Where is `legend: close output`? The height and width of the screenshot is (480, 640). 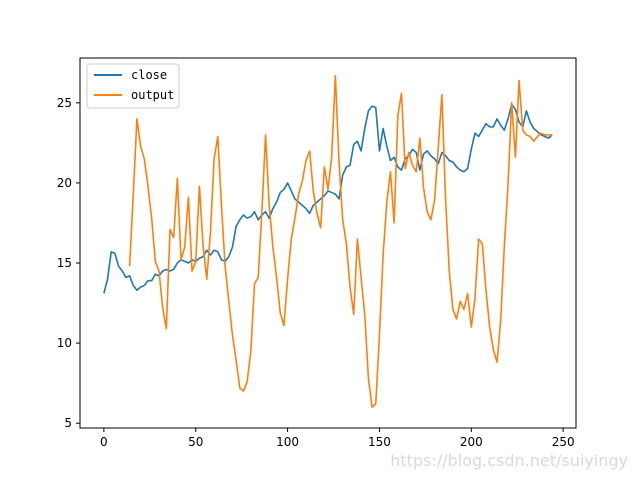
legend: close output is located at coordinates (133, 86).